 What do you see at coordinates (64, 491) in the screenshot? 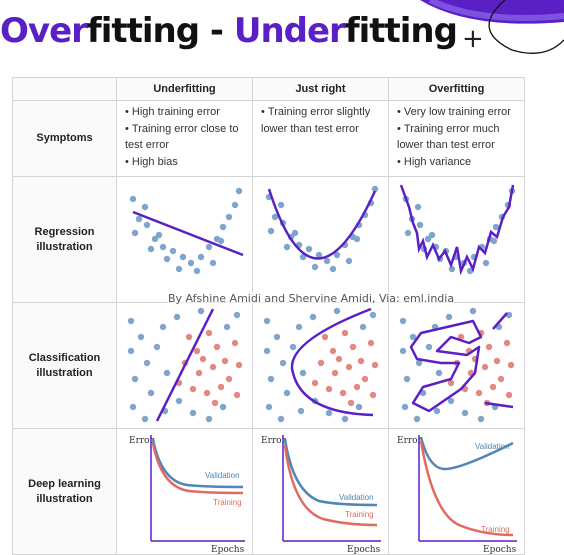
I see `row-header-deep-learning: Deep learning illustration` at bounding box center [64, 491].